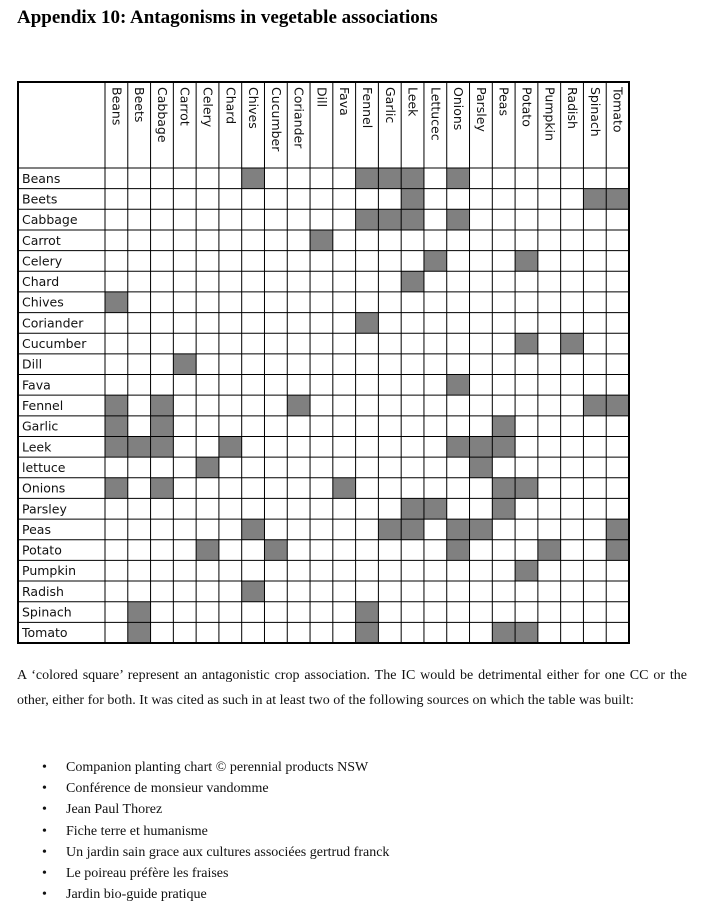 Image resolution: width=703 pixels, height=912 pixels. I want to click on antagonism-cell-parsley-leek, so click(412, 509).